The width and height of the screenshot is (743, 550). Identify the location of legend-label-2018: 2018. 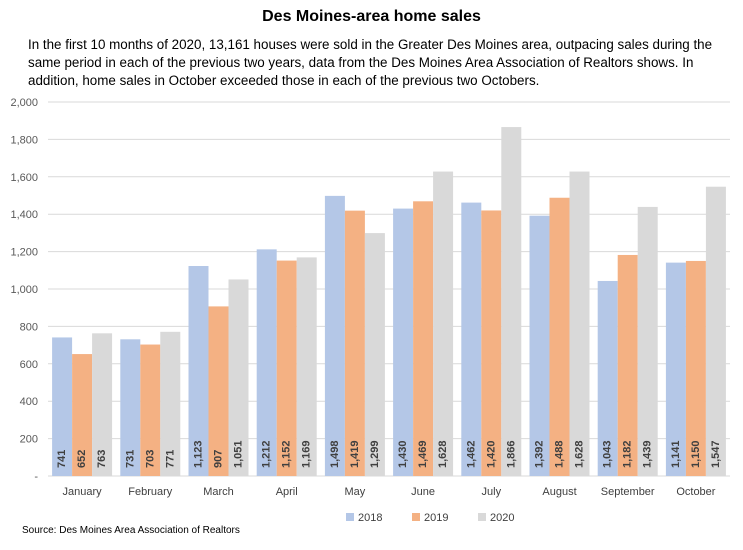
(370, 518).